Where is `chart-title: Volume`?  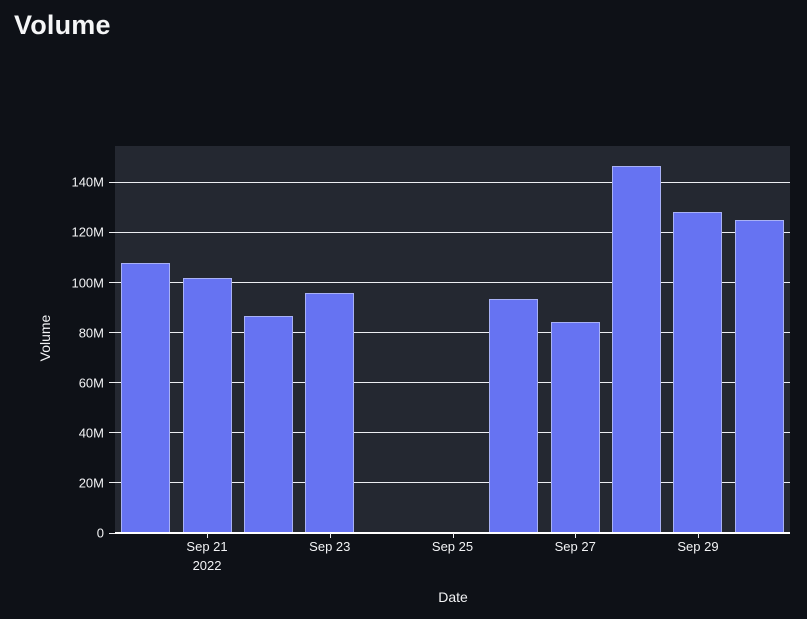
chart-title: Volume is located at coordinates (62, 25).